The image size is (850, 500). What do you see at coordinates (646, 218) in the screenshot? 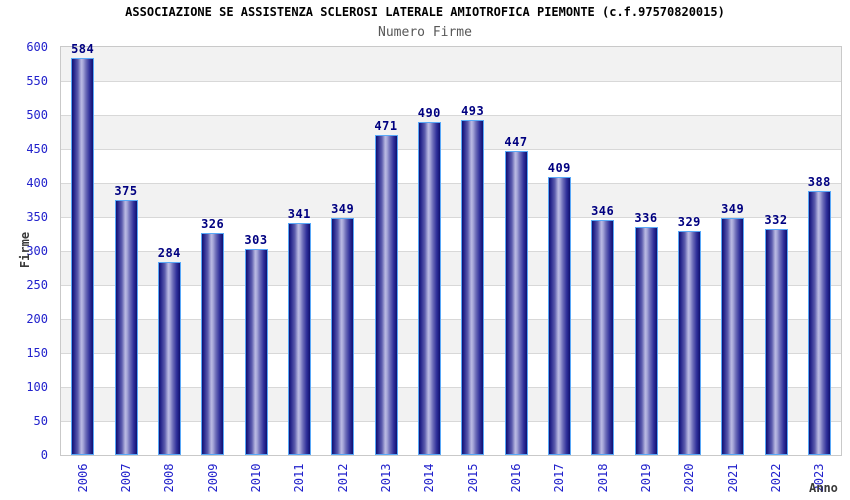
I see `bar-value-label: 336` at bounding box center [646, 218].